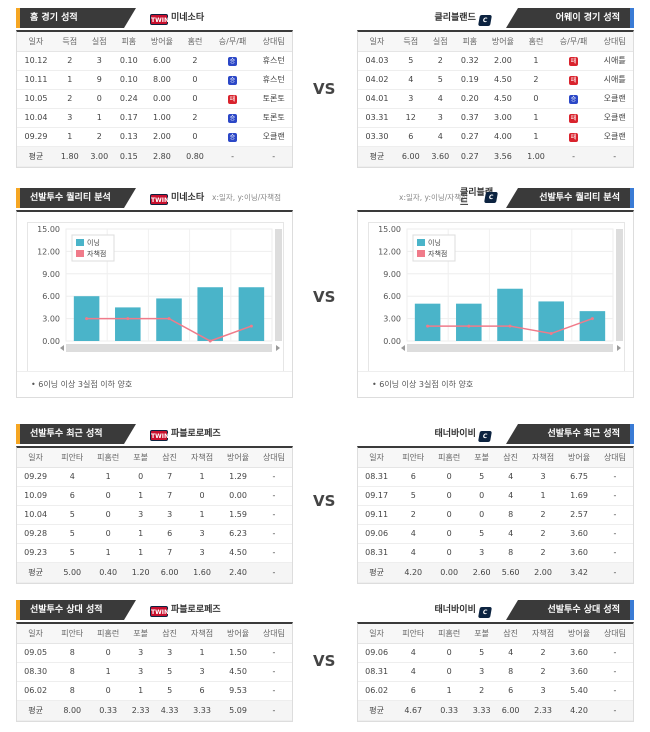  Describe the element at coordinates (392, 274) in the screenshot. I see `y-tick-label: 9.00` at that location.